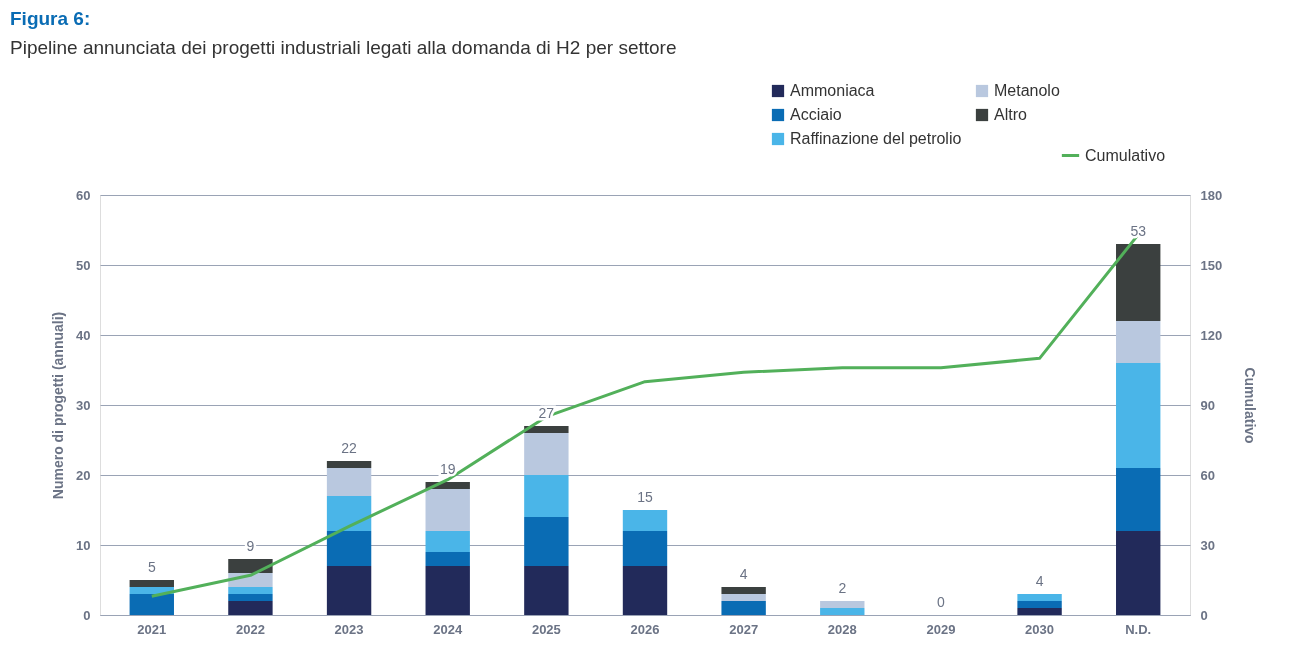 This screenshot has width=1296, height=661. I want to click on legend-label: Metanolo, so click(1027, 90).